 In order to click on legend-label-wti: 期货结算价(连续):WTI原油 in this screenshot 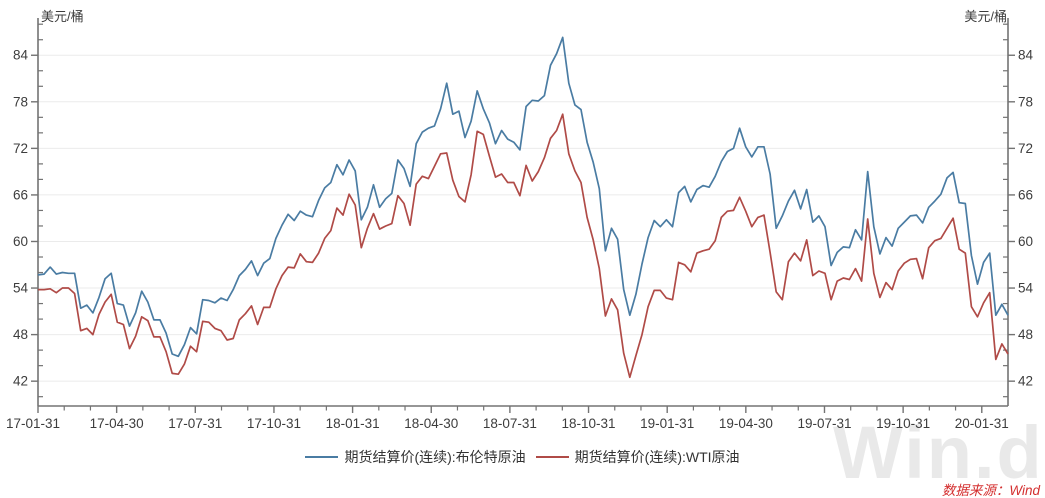, I will do `click(657, 457)`.